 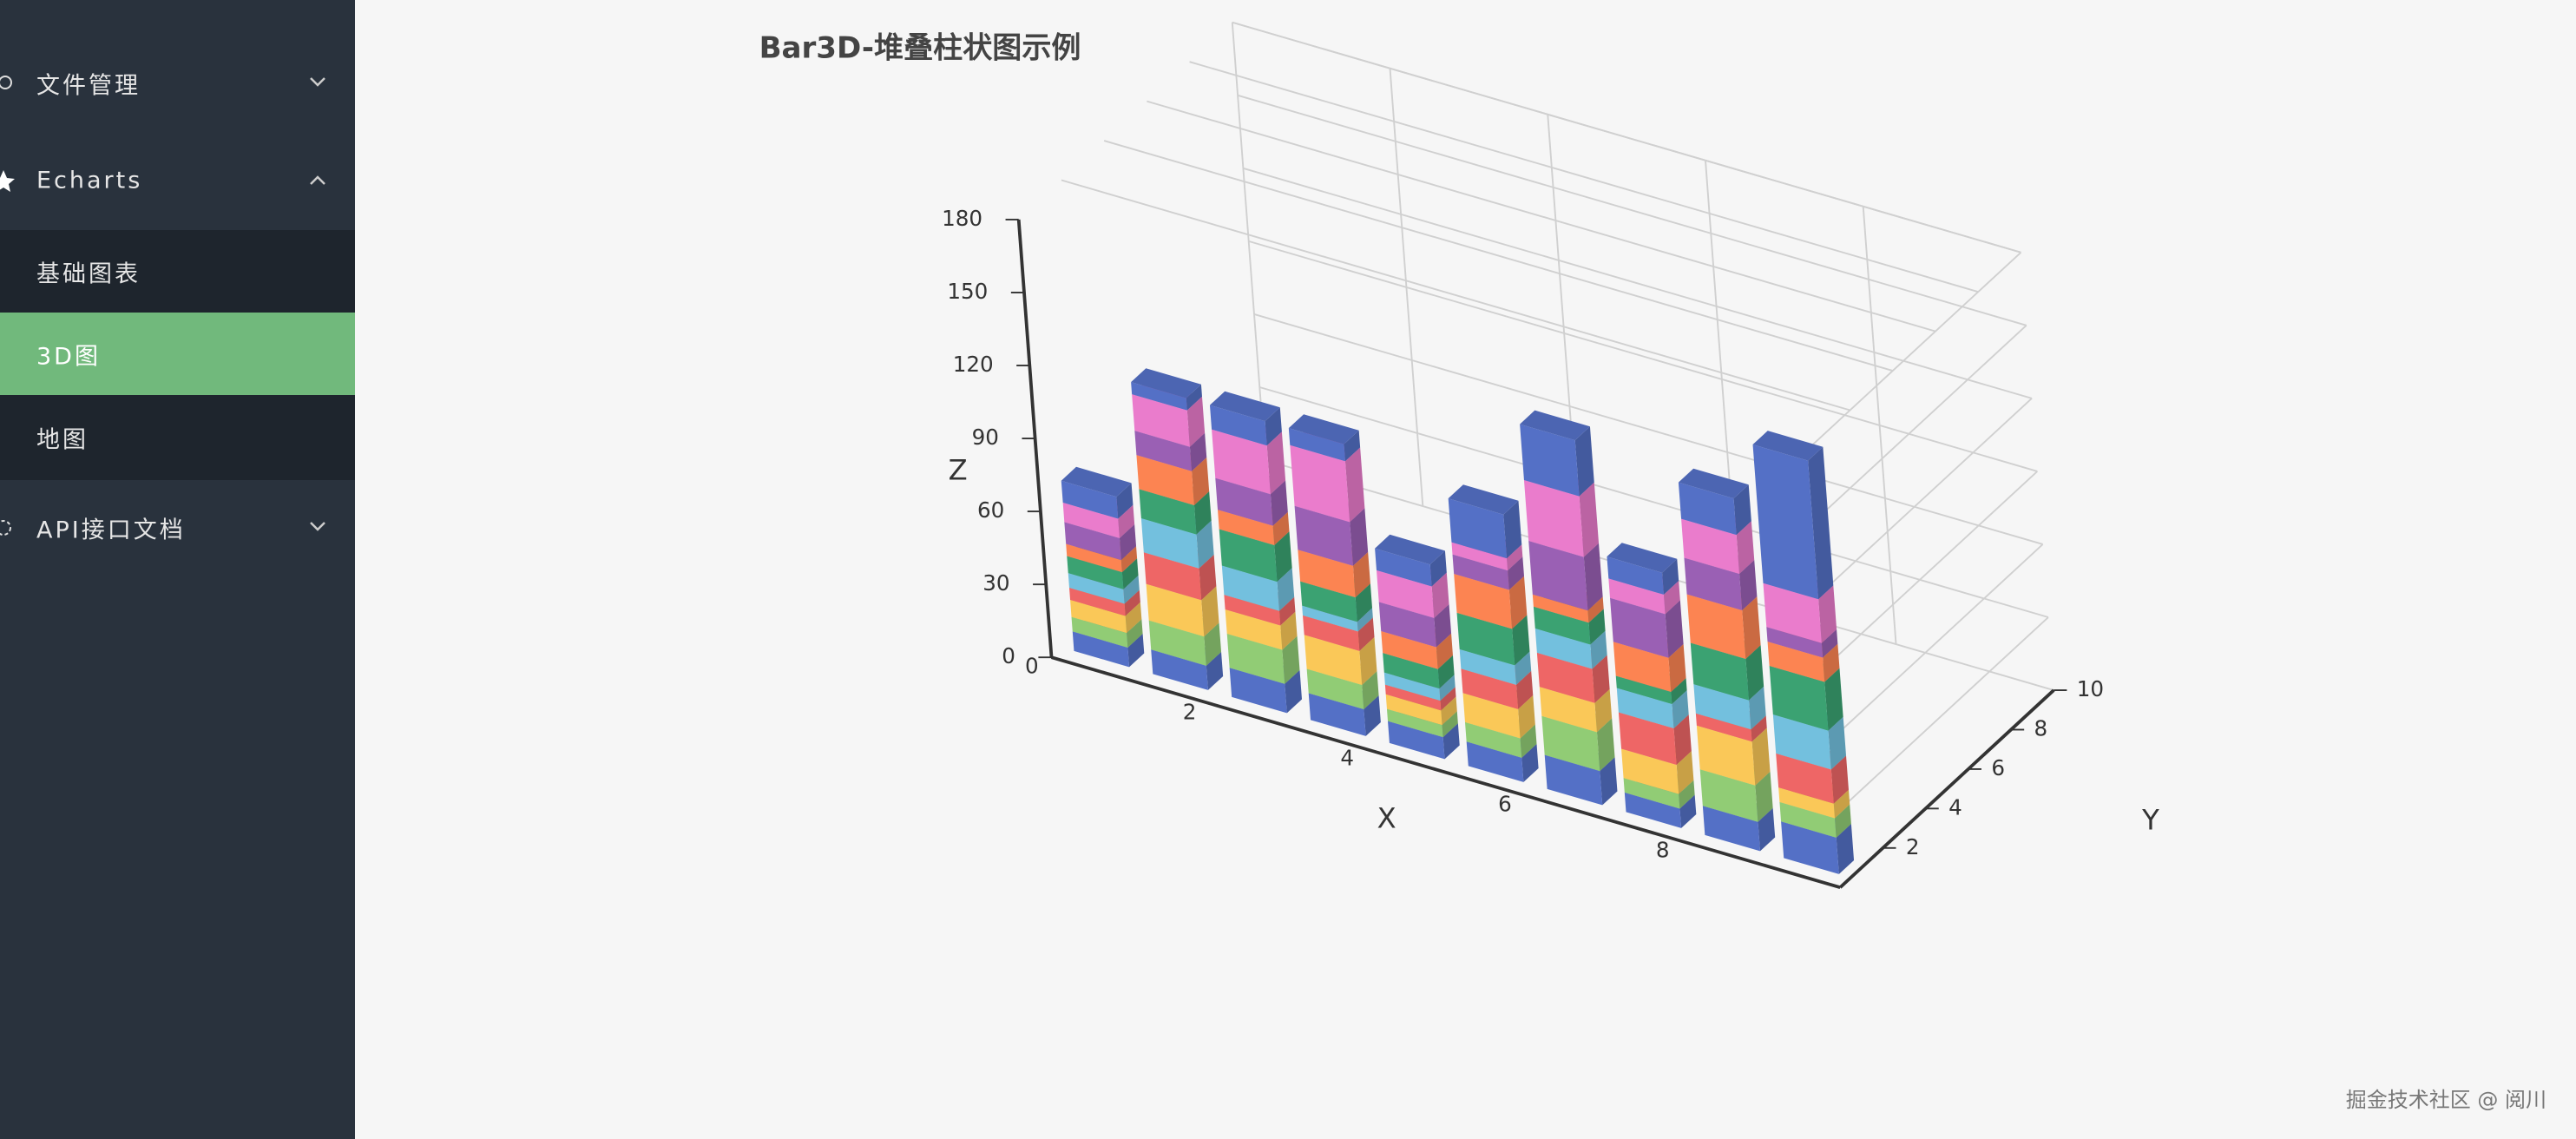 What do you see at coordinates (178, 180) in the screenshot?
I see `menu-echarts: Echarts` at bounding box center [178, 180].